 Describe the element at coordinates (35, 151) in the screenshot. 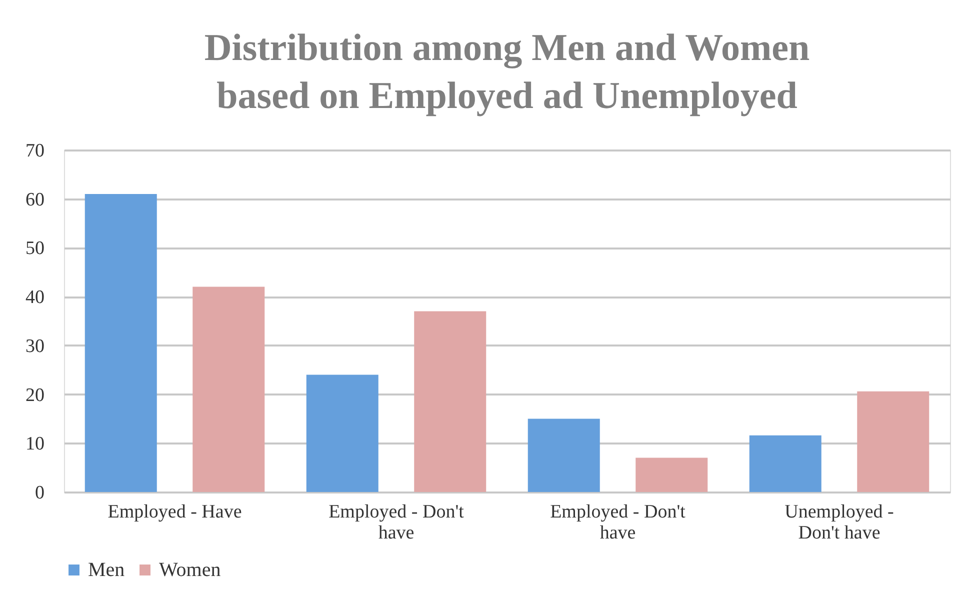

I see `y-tick-label: 70` at that location.